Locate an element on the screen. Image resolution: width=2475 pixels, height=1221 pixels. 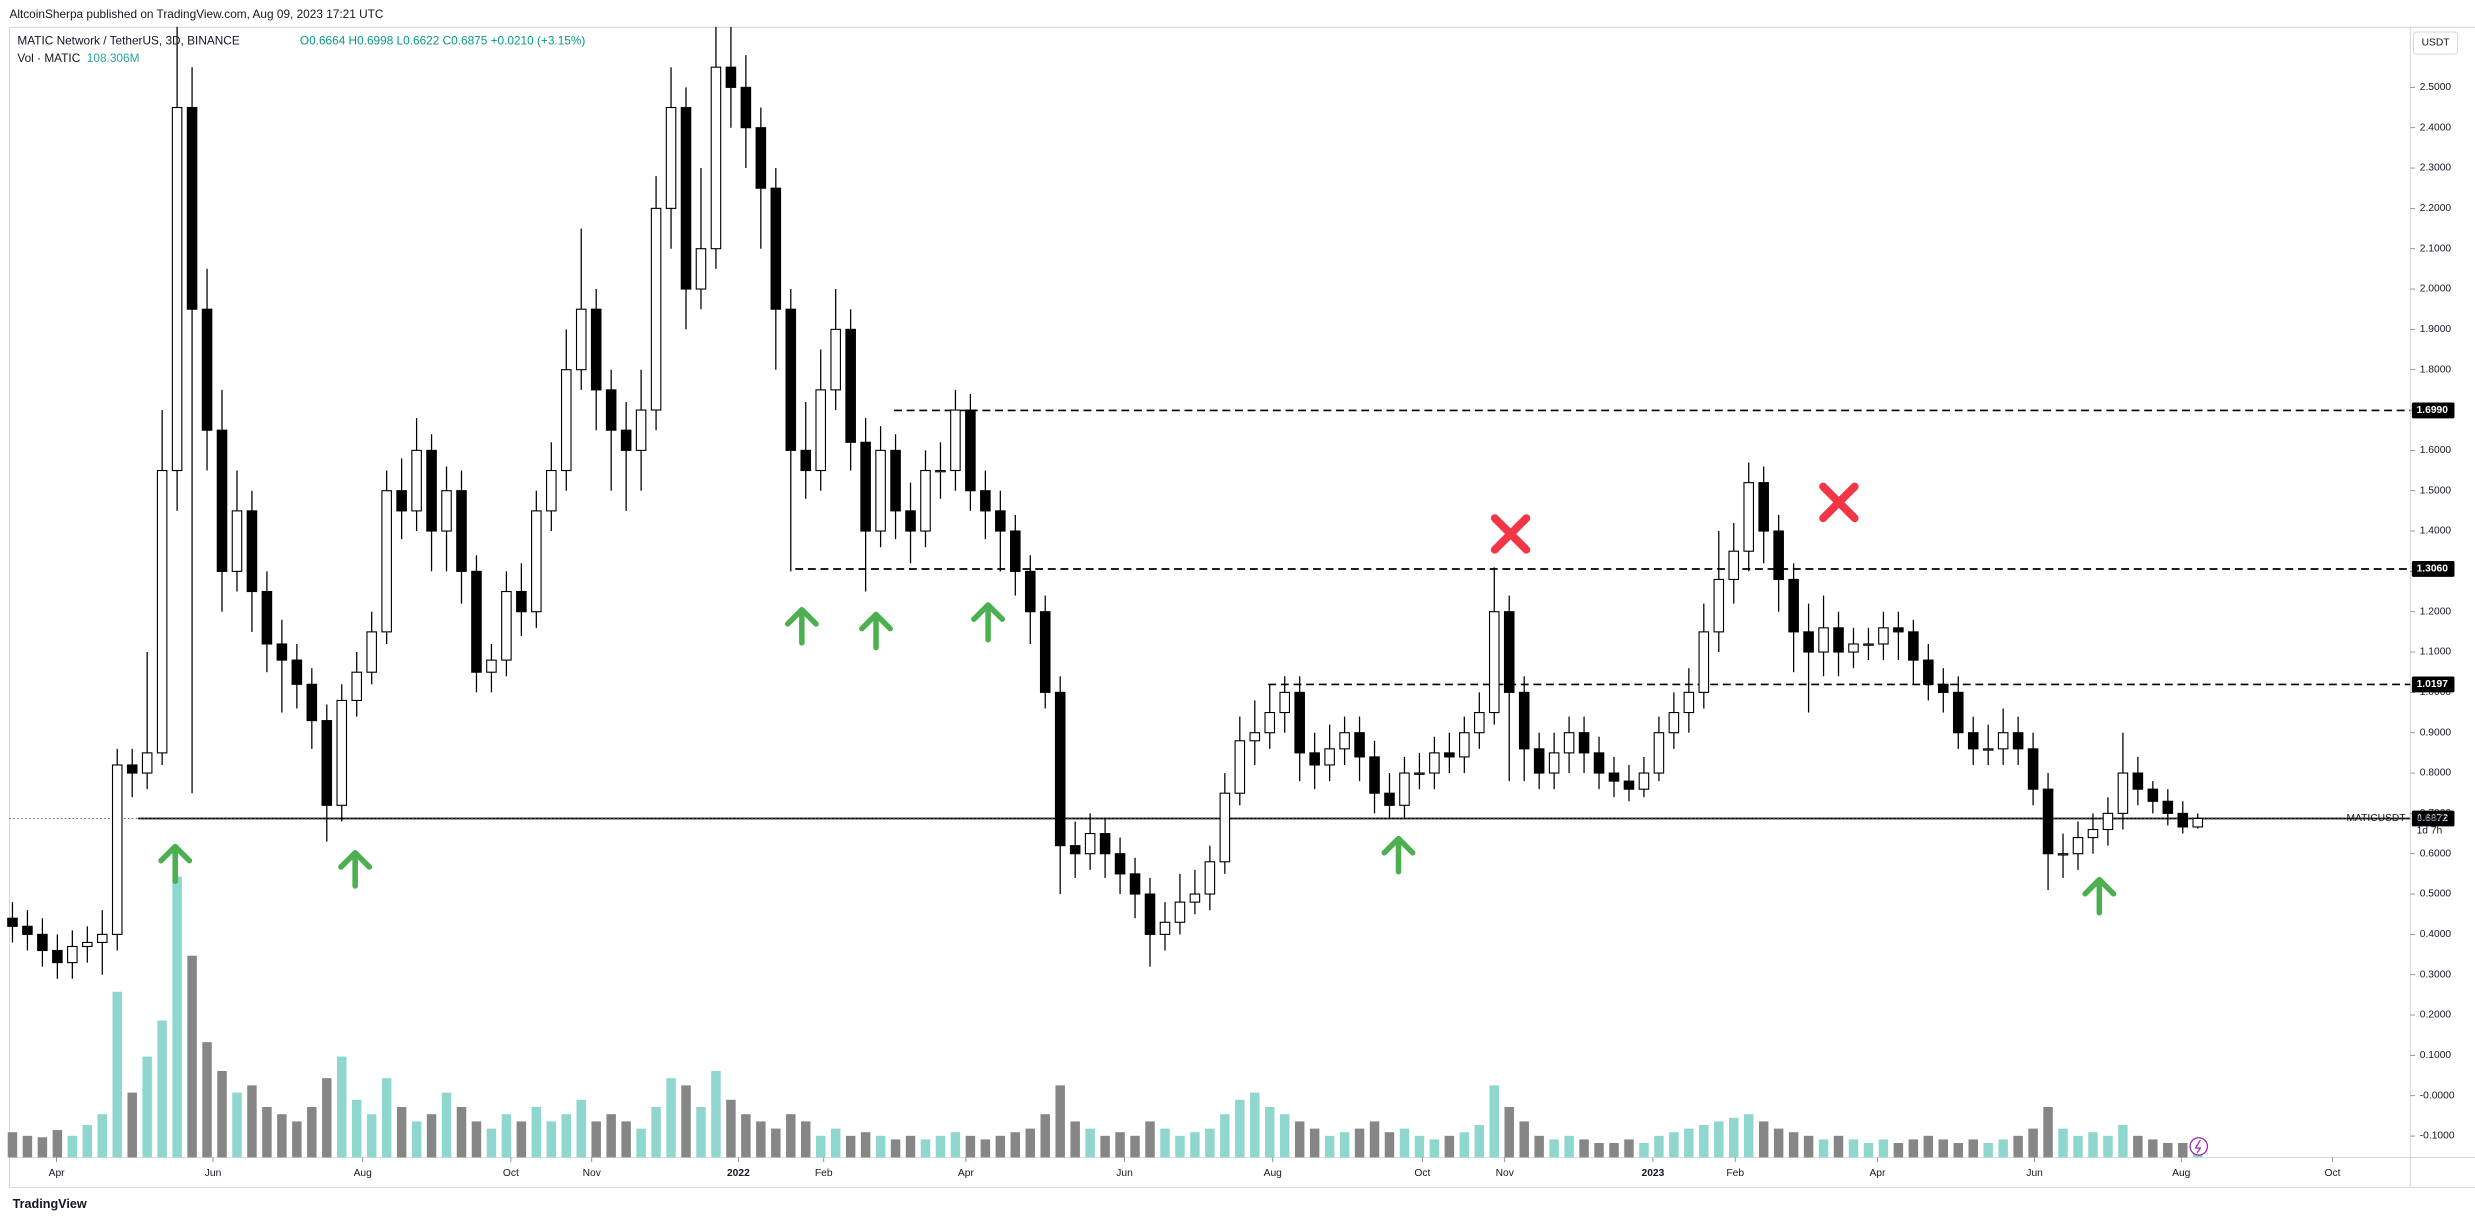
alert-icon is located at coordinates (2199, 1146).